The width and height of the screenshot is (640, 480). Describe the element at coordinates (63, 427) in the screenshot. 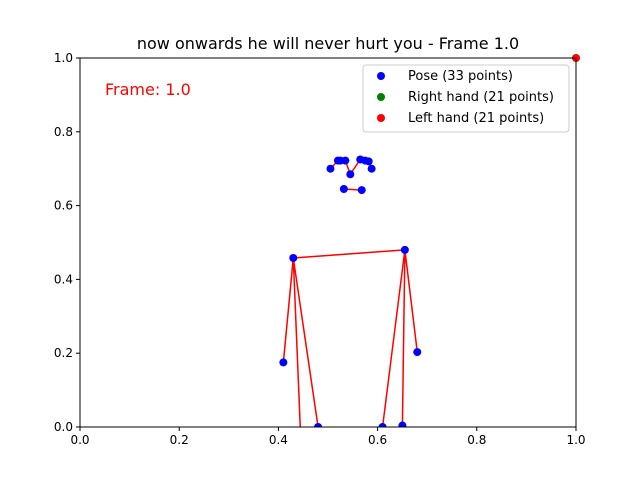

I see `y-tick-label: 0.0` at that location.